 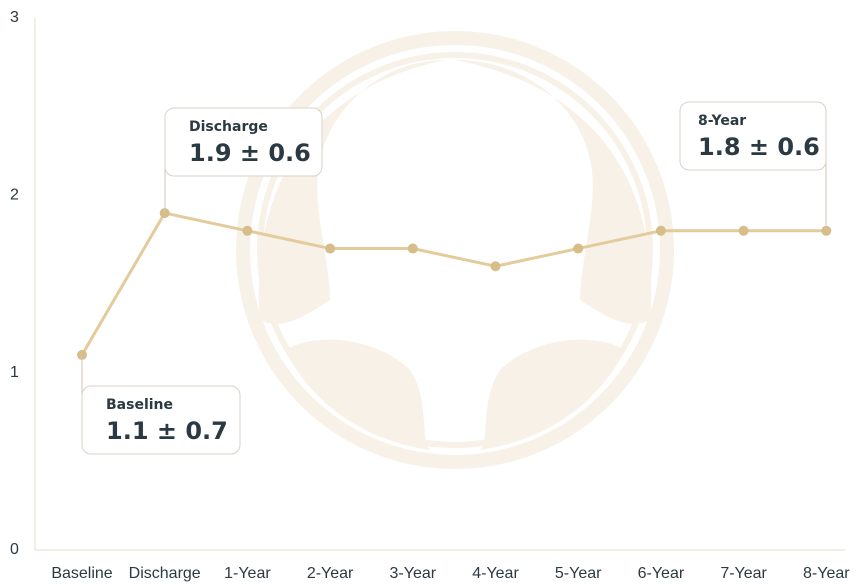 What do you see at coordinates (759, 147) in the screenshot?
I see `callout-value: 1.8 ± 0.6` at bounding box center [759, 147].